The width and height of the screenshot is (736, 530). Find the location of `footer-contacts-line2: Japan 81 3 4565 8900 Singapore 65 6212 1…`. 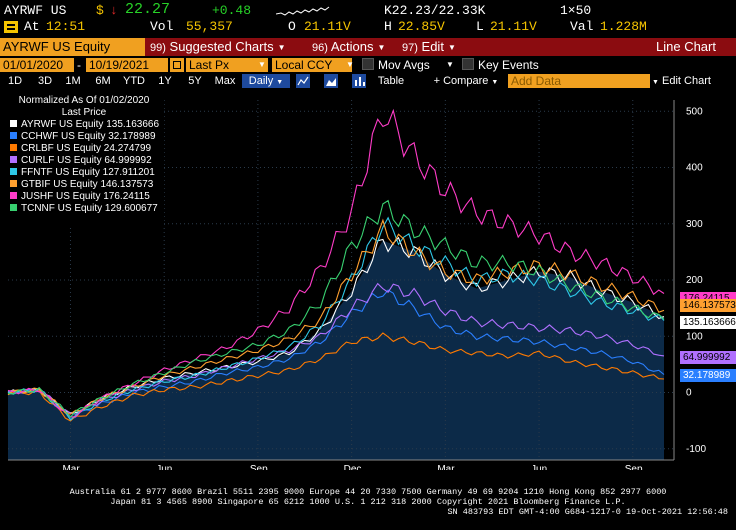

footer-contacts-line2: Japan 81 3 4565 8900 Singapore 65 6212 1… is located at coordinates (368, 502).